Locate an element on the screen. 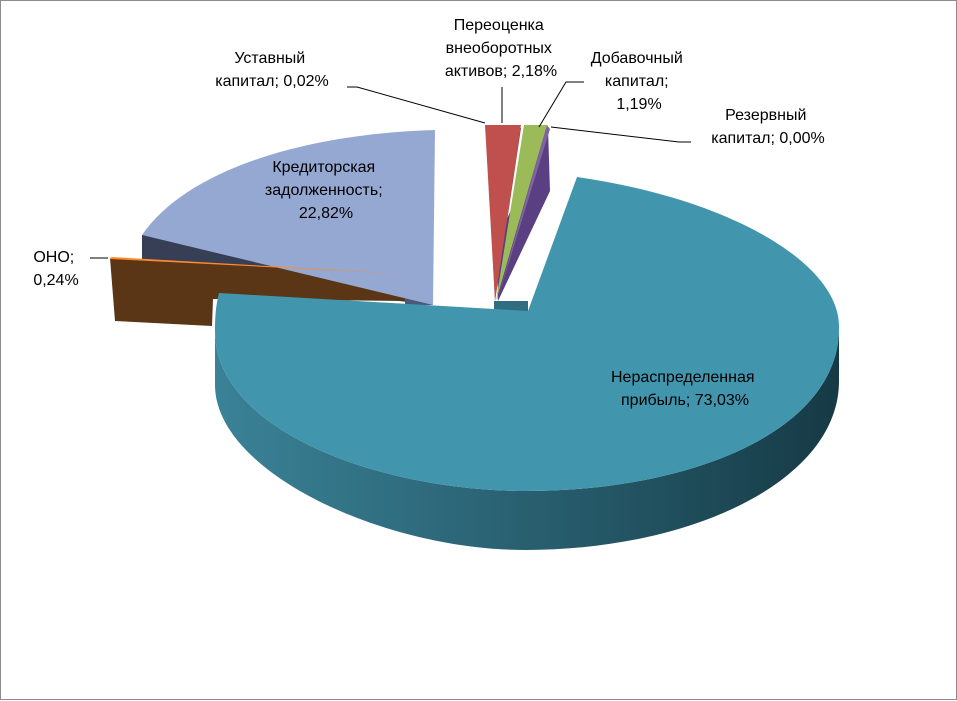 The width and height of the screenshot is (957, 701). data-label-addcap: Добавочный капитал; 1,19% is located at coordinates (639, 81).